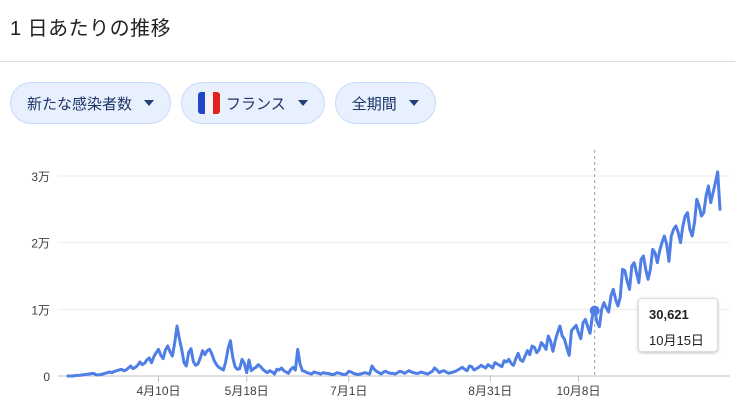 The width and height of the screenshot is (735, 411). What do you see at coordinates (385, 103) in the screenshot?
I see `period-filter-chip: 全期間` at bounding box center [385, 103].